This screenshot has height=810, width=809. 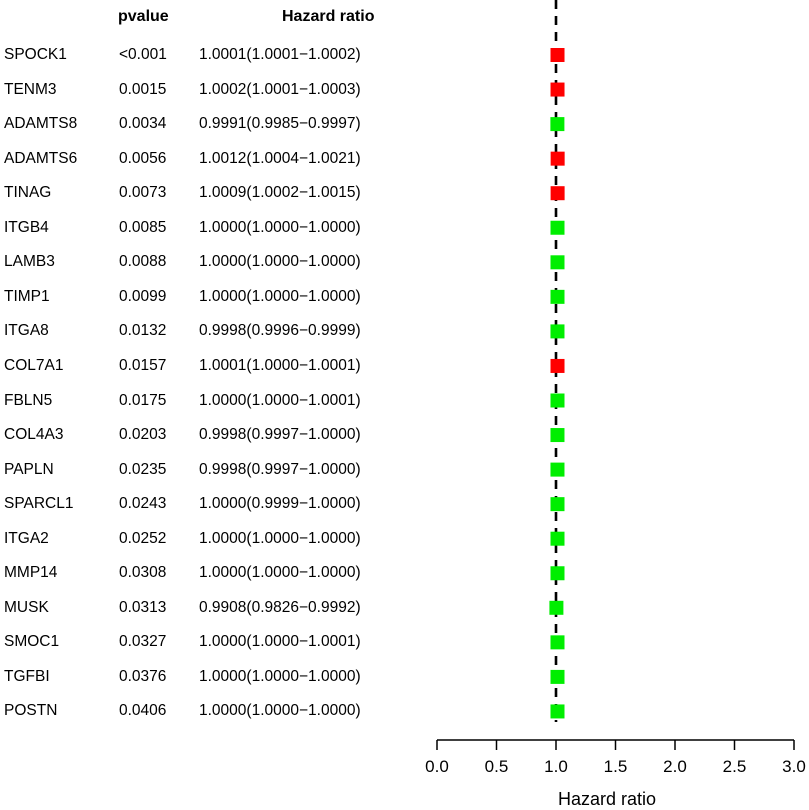 I want to click on x-axis-label: Hazard ratio, so click(x=607, y=799).